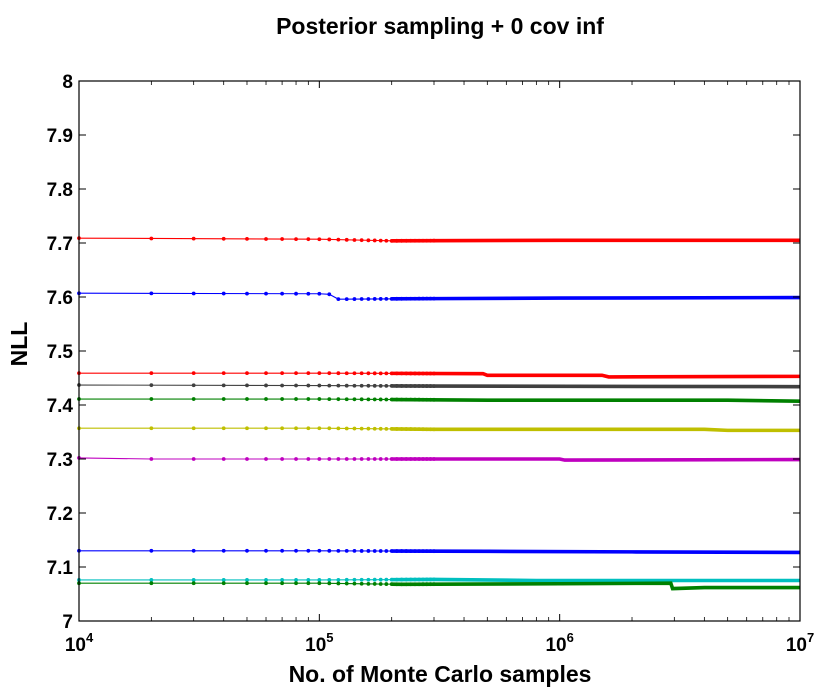 This screenshot has height=691, width=822. I want to click on series-dense-dark-gray, so click(596, 386).